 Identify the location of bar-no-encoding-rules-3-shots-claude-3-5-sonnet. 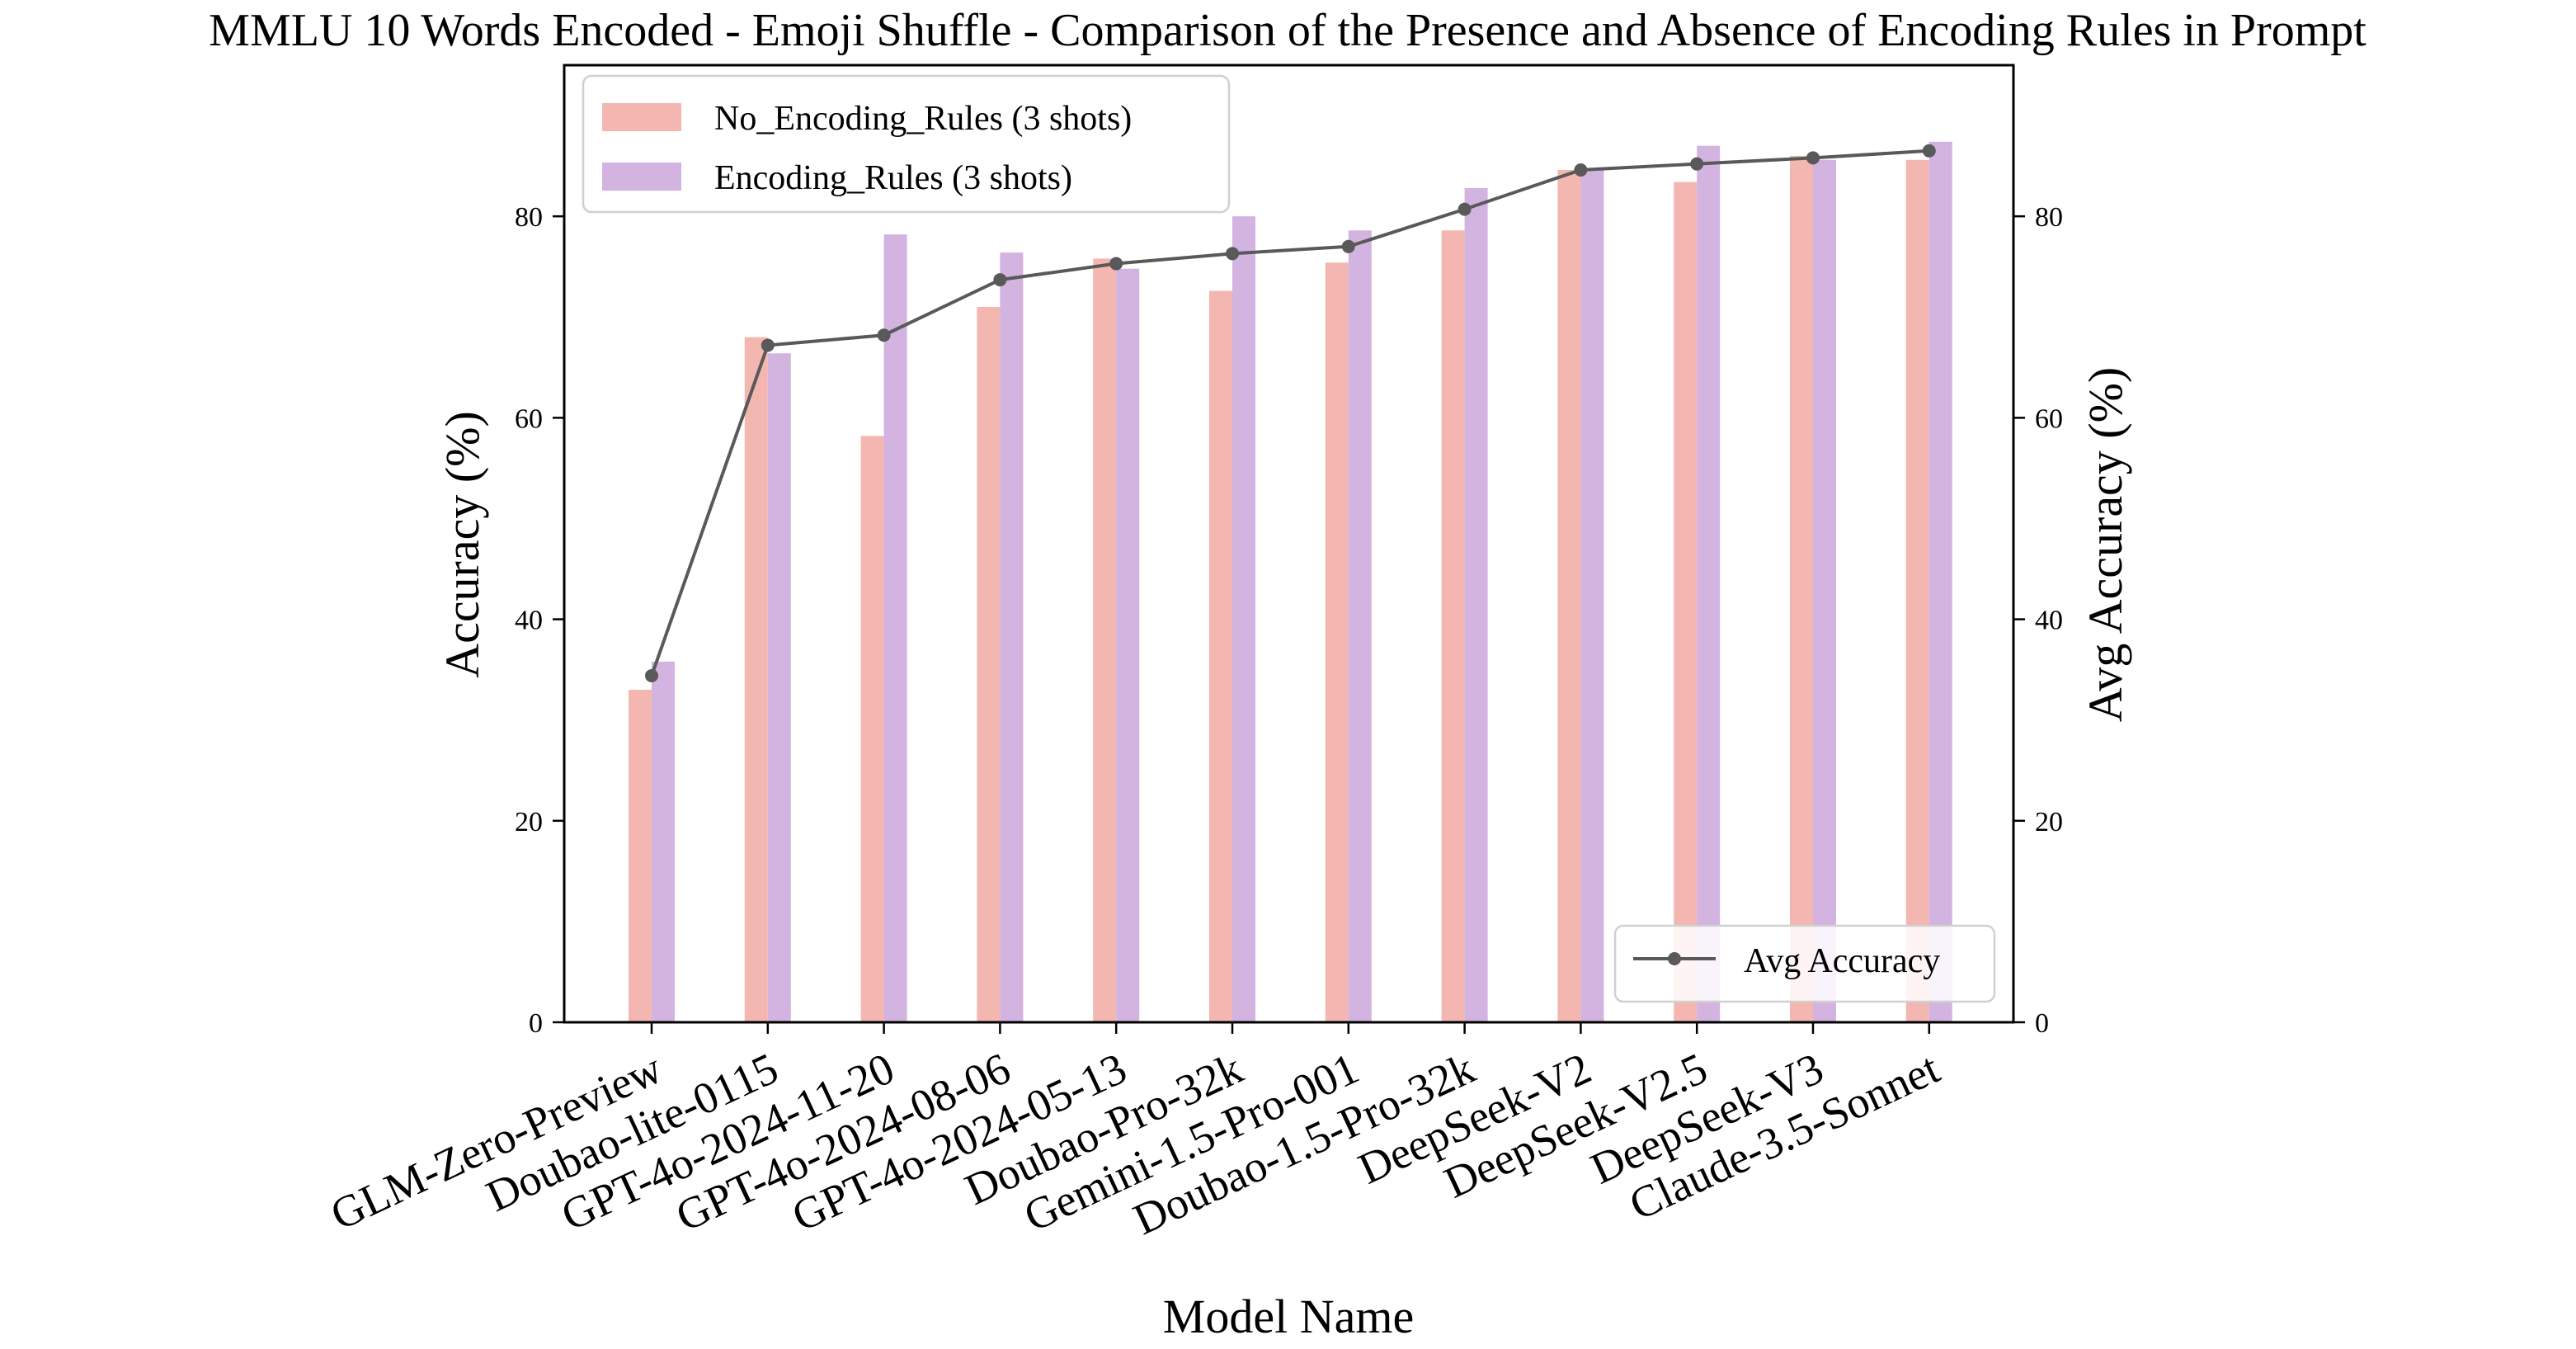
(1917, 591).